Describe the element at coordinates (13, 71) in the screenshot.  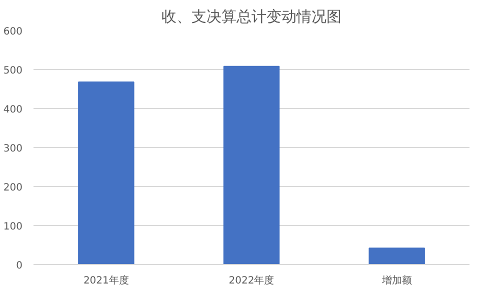
I see `y-tick-label: 500` at that location.